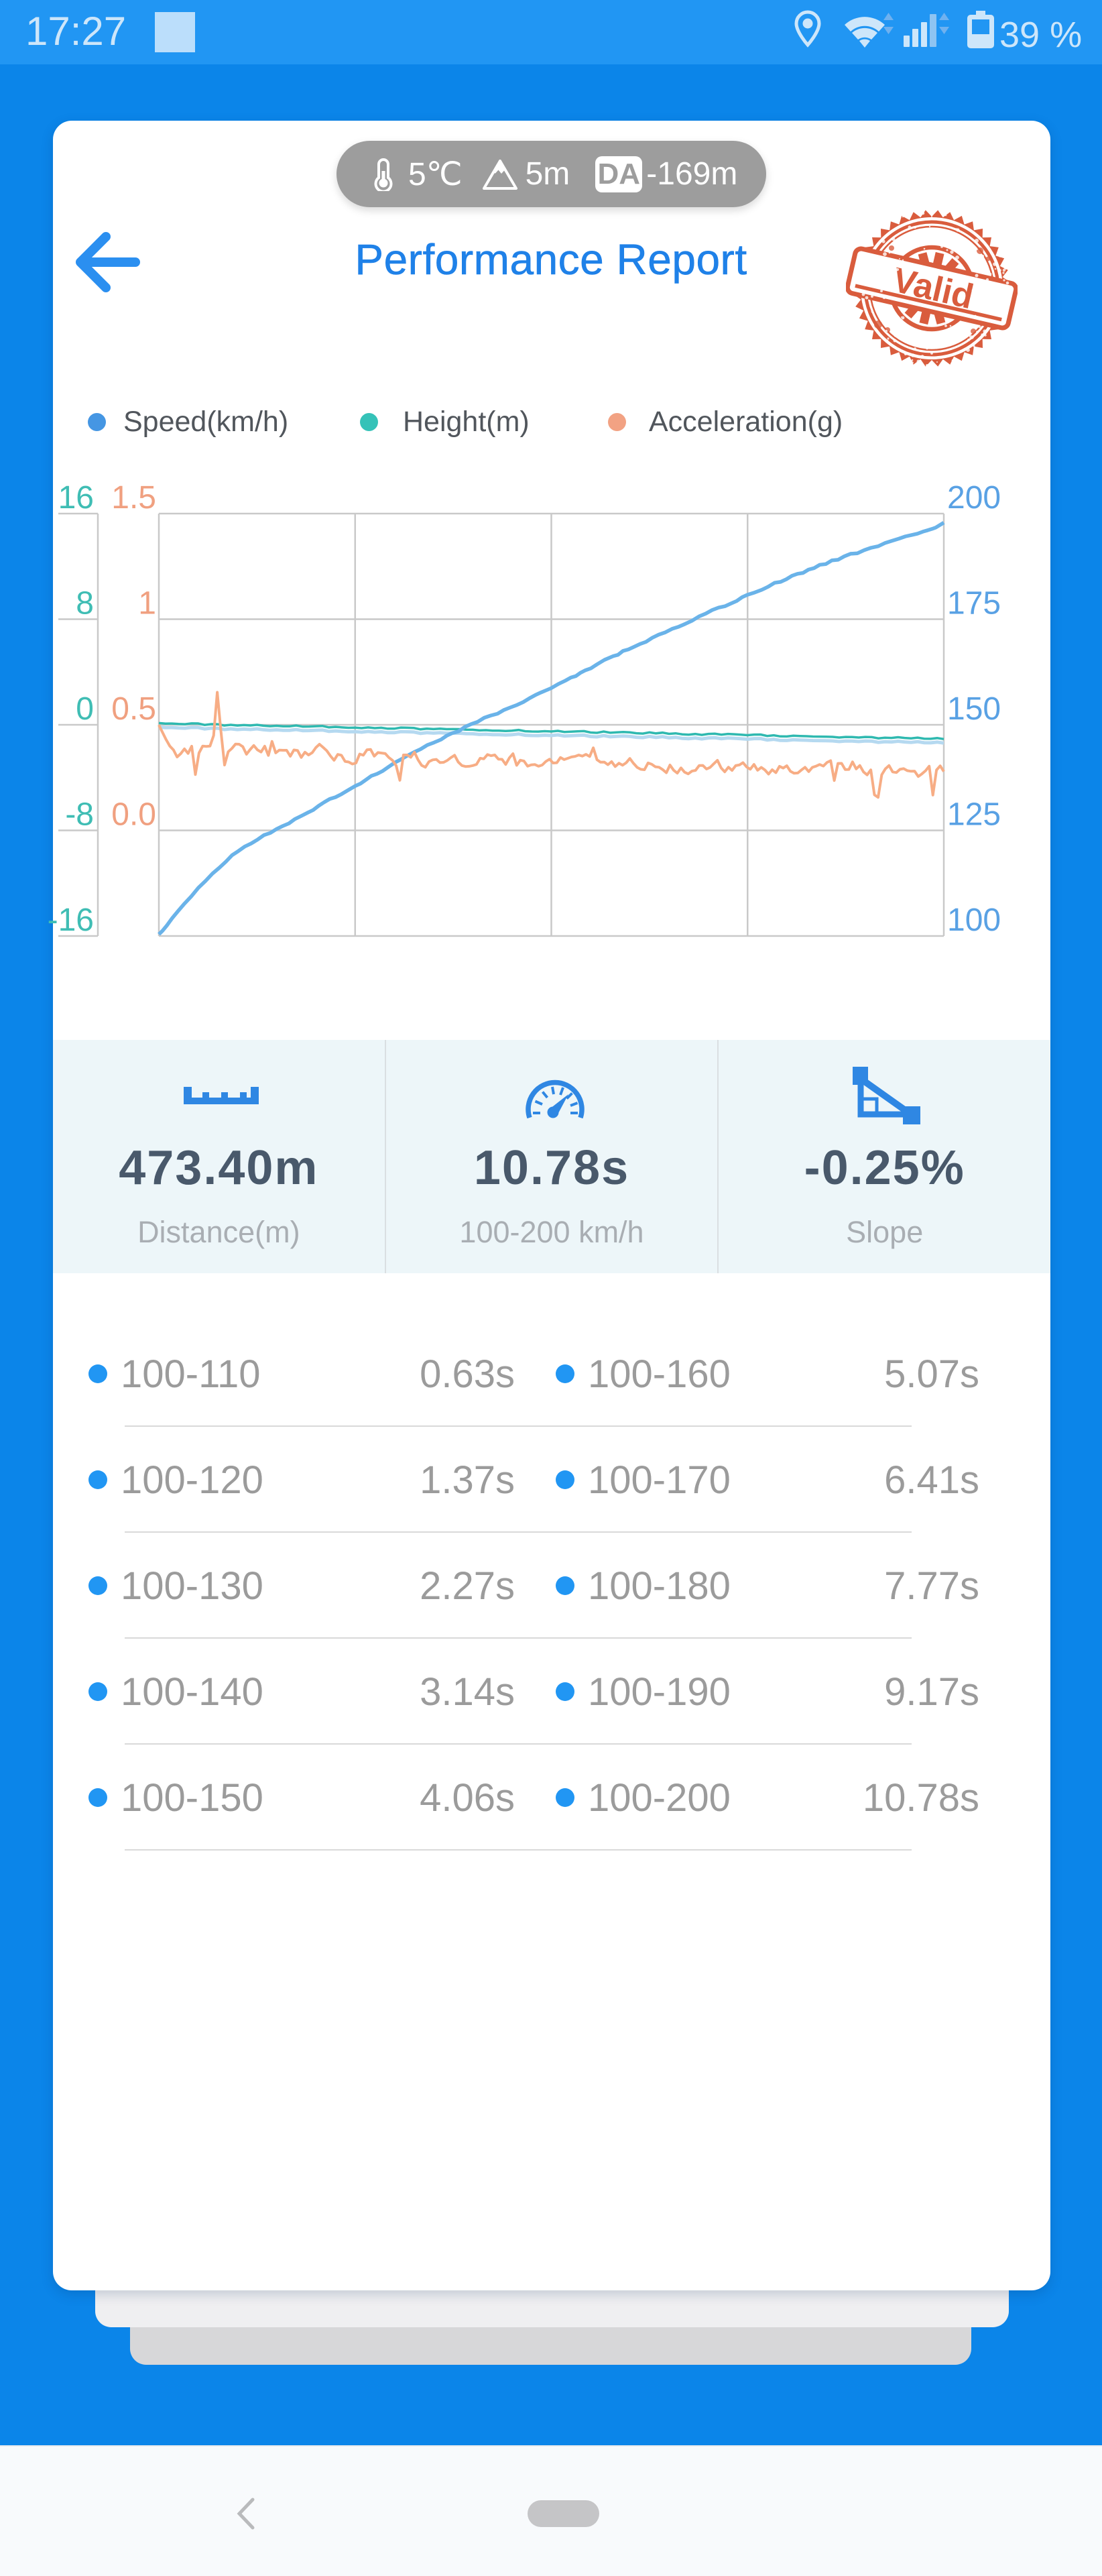  I want to click on svg-text: Valid, so click(933, 289).